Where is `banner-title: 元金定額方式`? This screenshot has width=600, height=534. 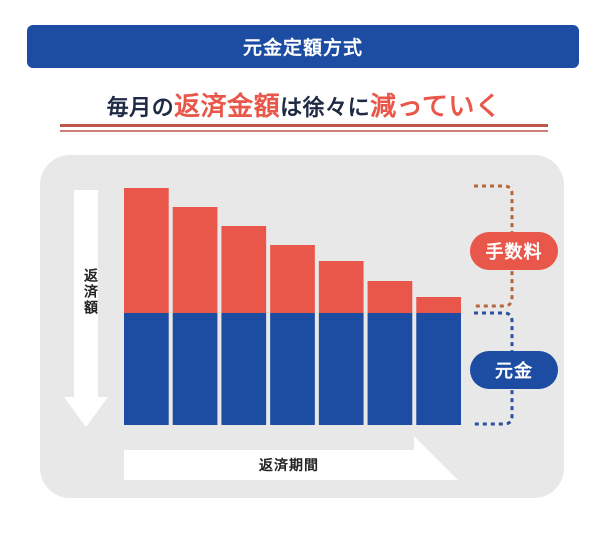 banner-title: 元金定額方式 is located at coordinates (302, 48).